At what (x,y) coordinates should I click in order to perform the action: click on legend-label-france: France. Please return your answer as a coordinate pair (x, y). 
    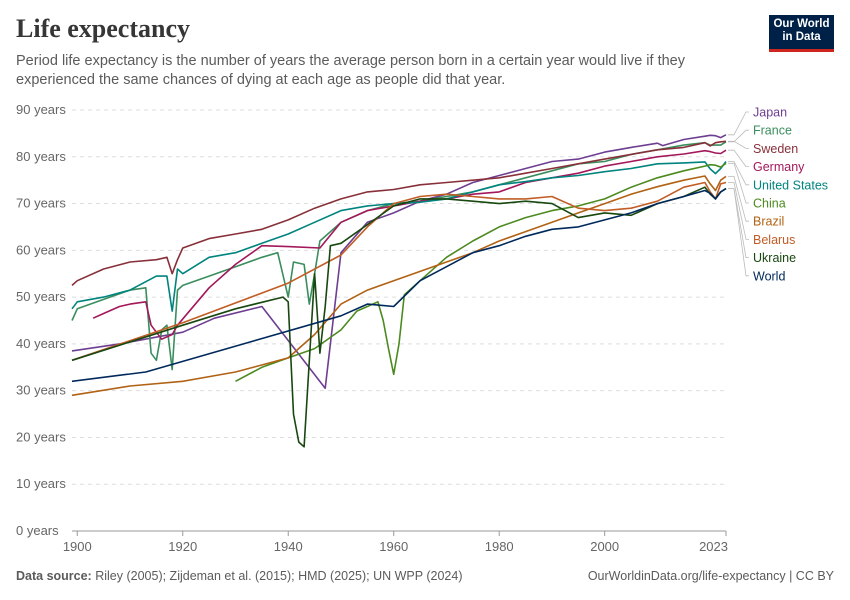
    Looking at the image, I should click on (772, 131).